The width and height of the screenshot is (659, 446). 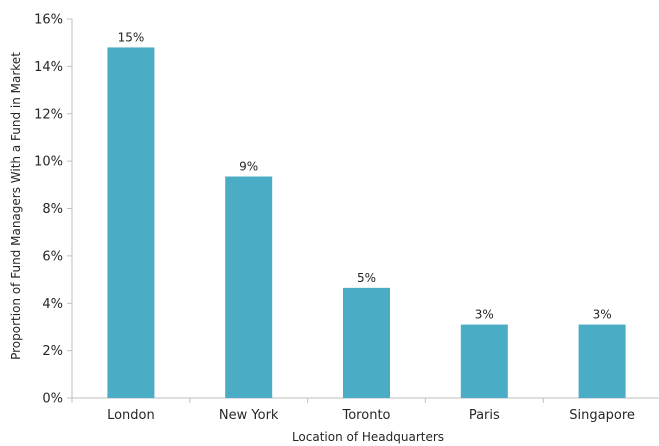 What do you see at coordinates (248, 167) in the screenshot?
I see `data-label: 9%` at bounding box center [248, 167].